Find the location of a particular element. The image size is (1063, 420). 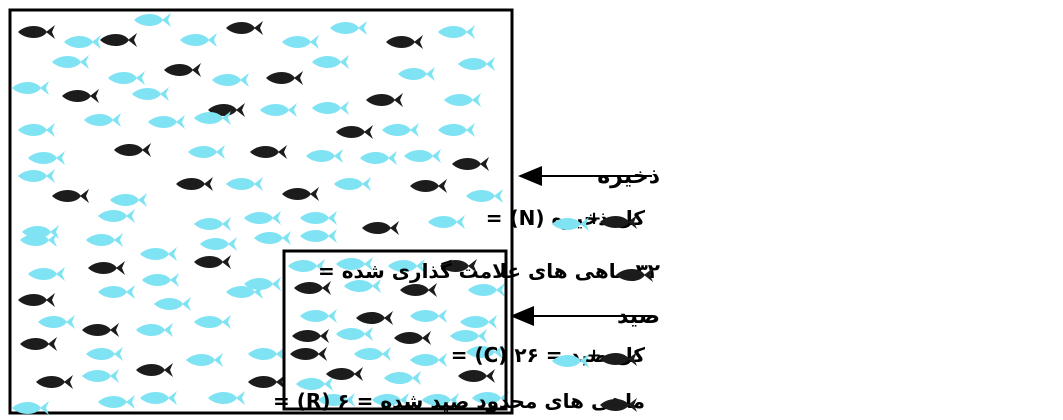

legend-fish is located at coordinates (602, 313).